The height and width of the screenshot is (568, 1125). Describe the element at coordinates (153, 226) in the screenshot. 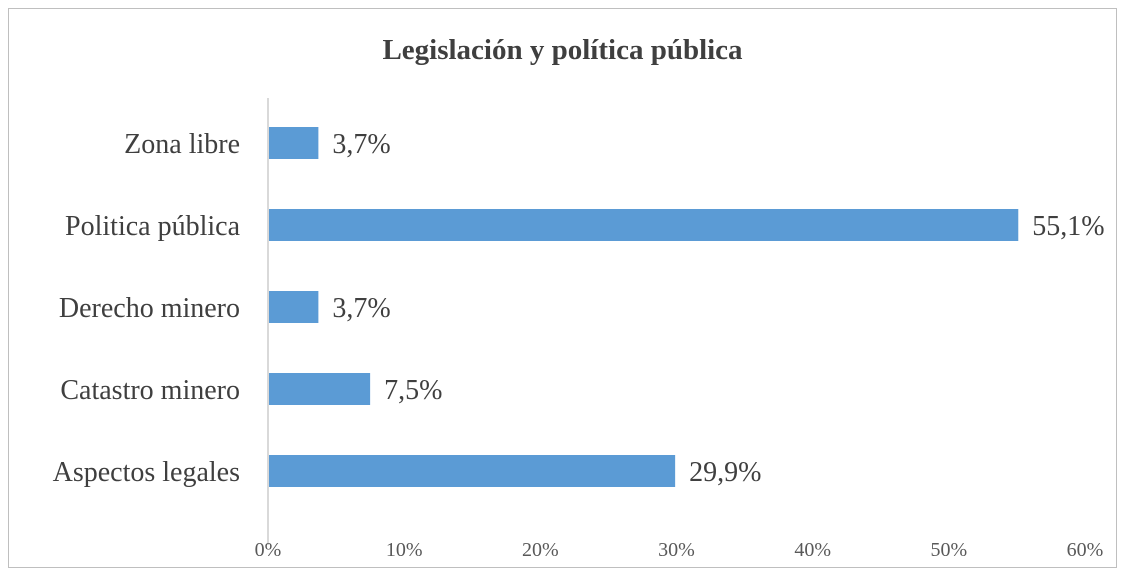

I see `category-label: Politica pública` at that location.